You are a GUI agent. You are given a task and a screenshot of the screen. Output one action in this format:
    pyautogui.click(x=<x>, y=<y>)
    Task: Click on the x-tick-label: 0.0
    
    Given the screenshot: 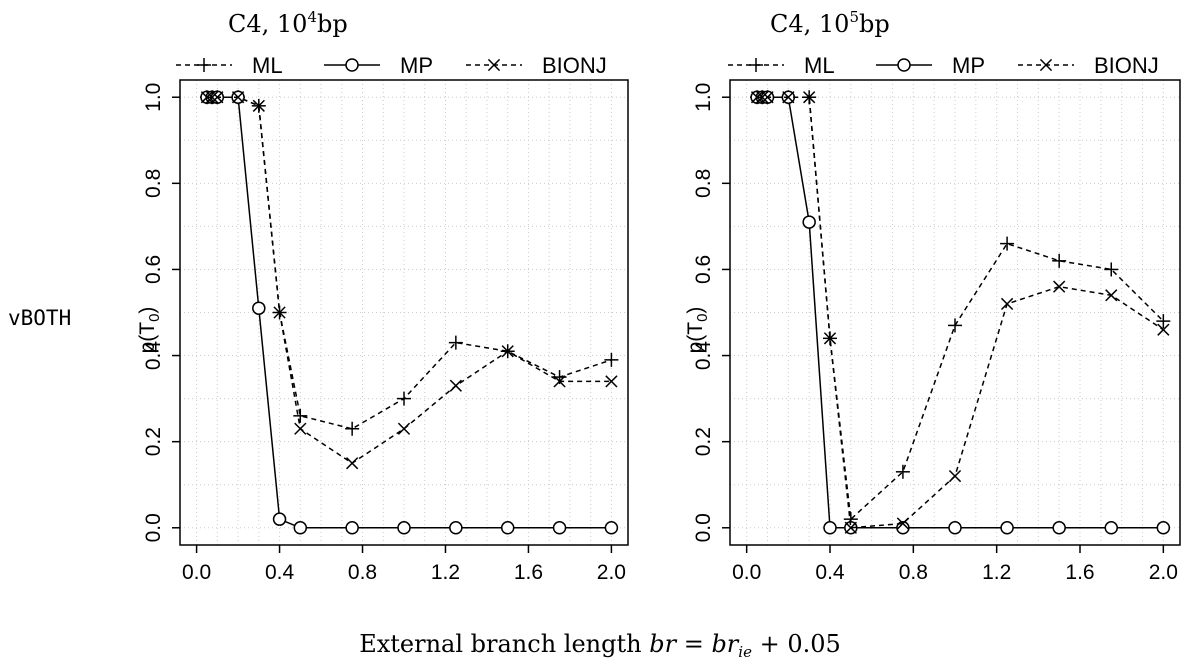 What is the action you would take?
    pyautogui.click(x=196, y=572)
    